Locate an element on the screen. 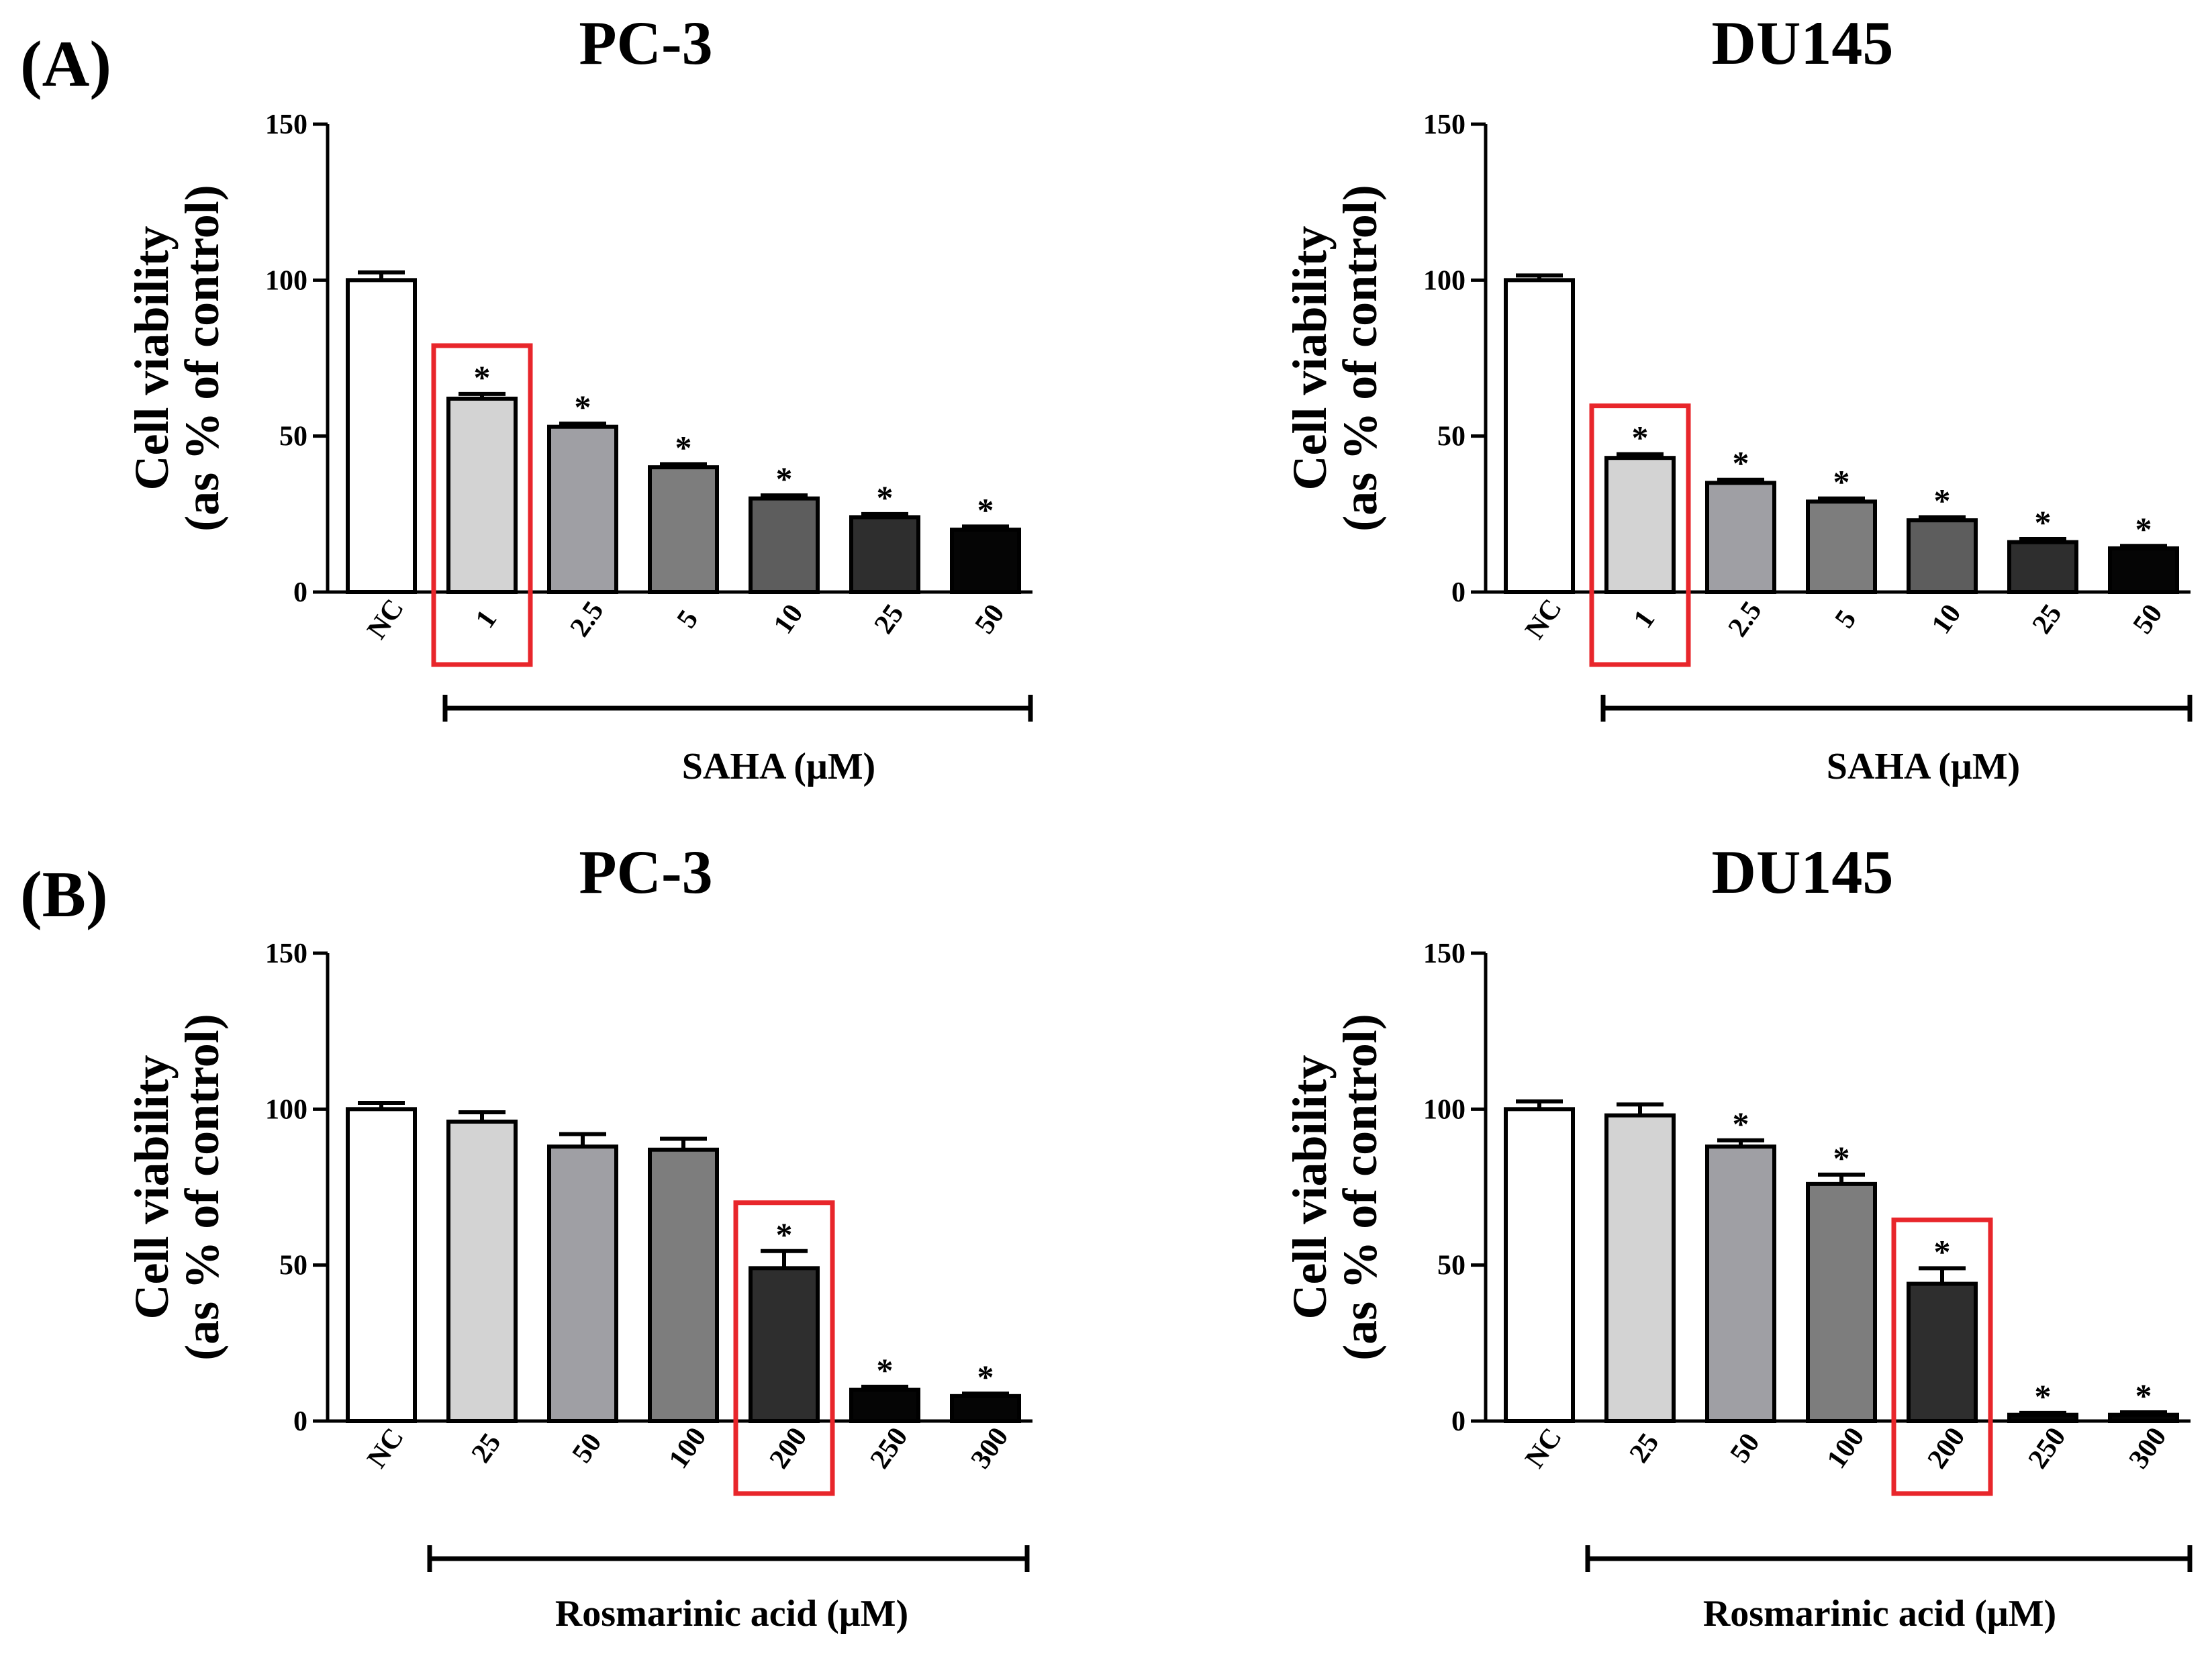  x-tick-label-250: 250 is located at coordinates (889, 1448).